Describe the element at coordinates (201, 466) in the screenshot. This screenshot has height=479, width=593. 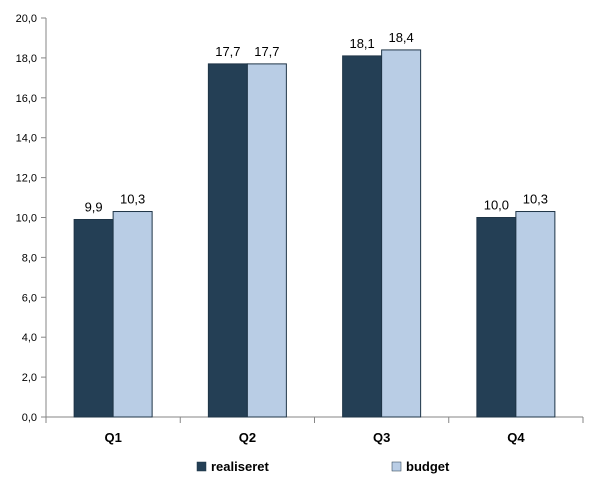
I see `legend-swatch-realiseret` at that location.